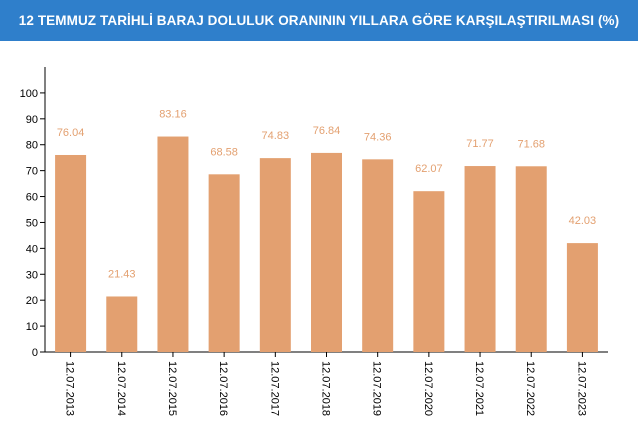 This screenshot has height=443, width=638. Describe the element at coordinates (122, 274) in the screenshot. I see `data-label: 21.43` at that location.